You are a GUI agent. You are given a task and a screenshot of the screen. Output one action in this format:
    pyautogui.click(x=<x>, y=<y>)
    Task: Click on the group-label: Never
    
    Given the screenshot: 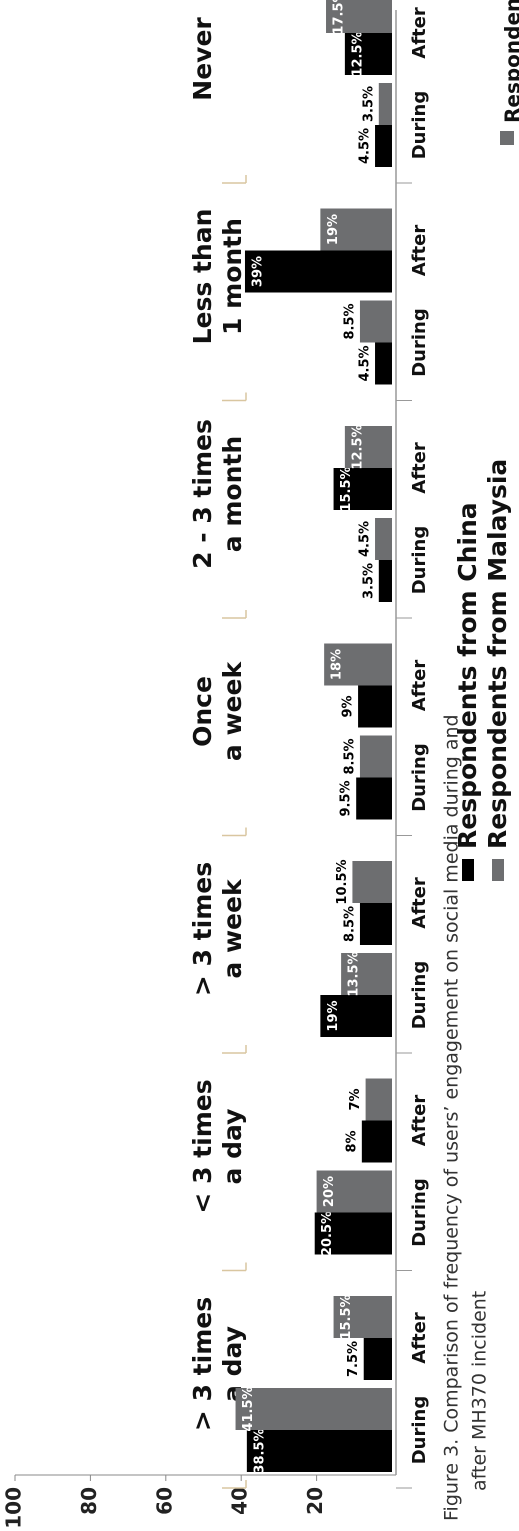 What is the action you would take?
    pyautogui.click(x=202, y=59)
    